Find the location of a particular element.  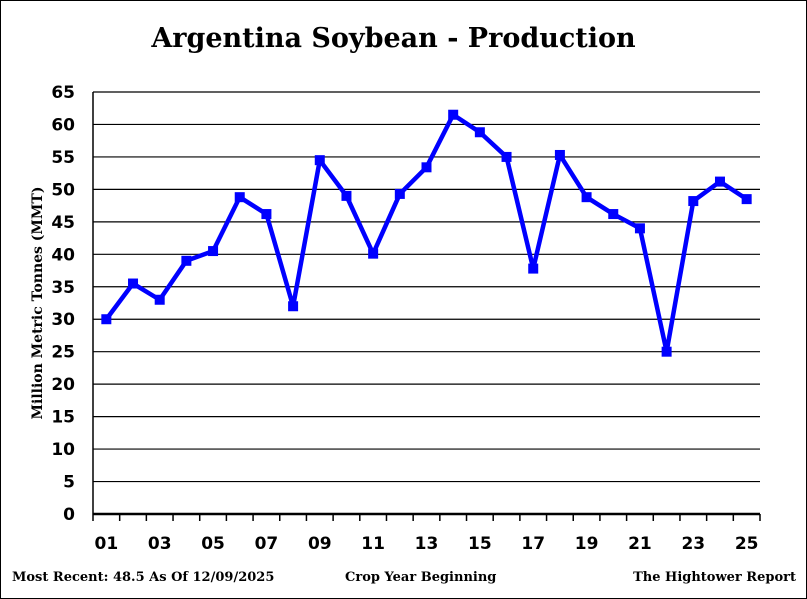

y-tick-40: 40 is located at coordinates (63, 255).